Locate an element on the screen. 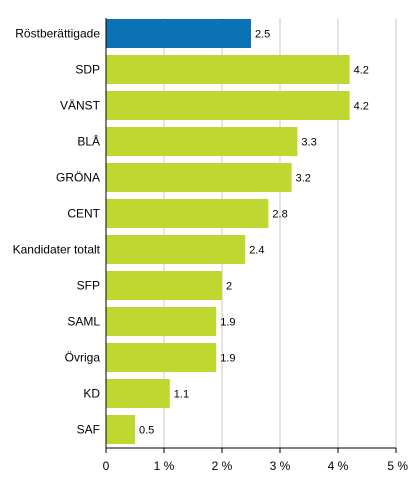 This screenshot has width=416, height=491. category-label: GRÖNA is located at coordinates (78, 178).